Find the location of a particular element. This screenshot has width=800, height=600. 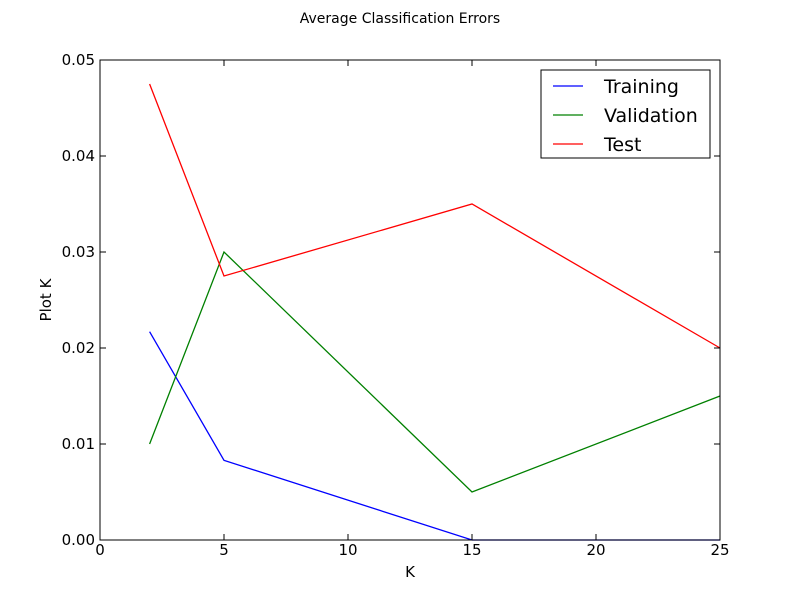

y-tick-label: 0.00 is located at coordinates (78, 540).